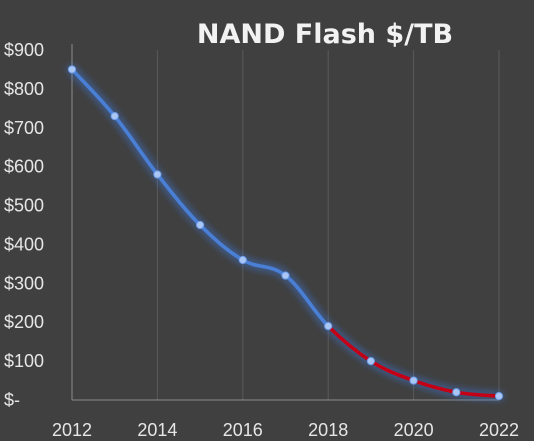  I want to click on data-point-2015, so click(200, 224).